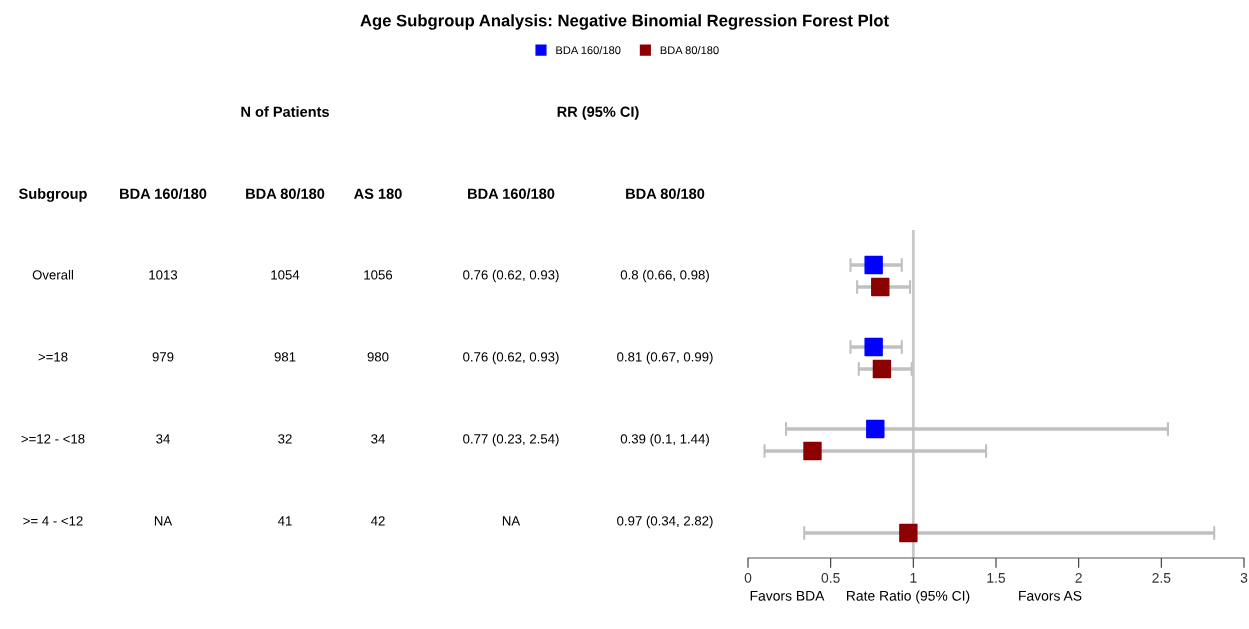  Describe the element at coordinates (913, 578) in the screenshot. I see `x-tick-label: 1` at that location.